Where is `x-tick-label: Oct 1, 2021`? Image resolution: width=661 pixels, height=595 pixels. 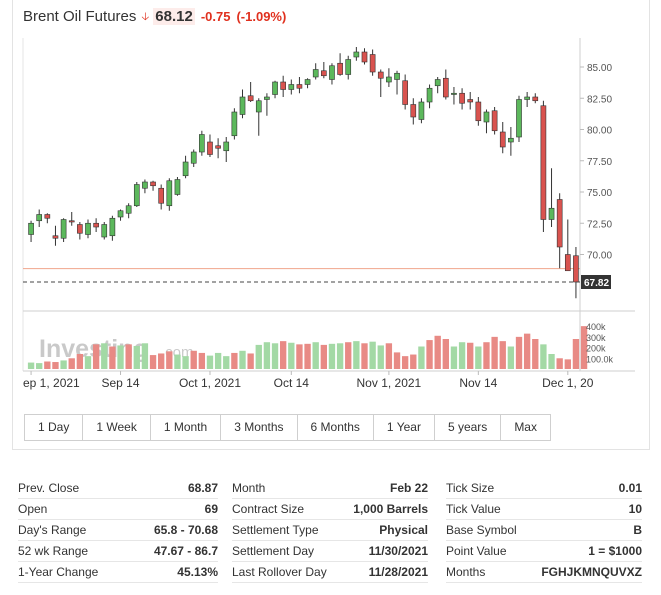 x-tick-label: Oct 1, 2021 is located at coordinates (210, 383).